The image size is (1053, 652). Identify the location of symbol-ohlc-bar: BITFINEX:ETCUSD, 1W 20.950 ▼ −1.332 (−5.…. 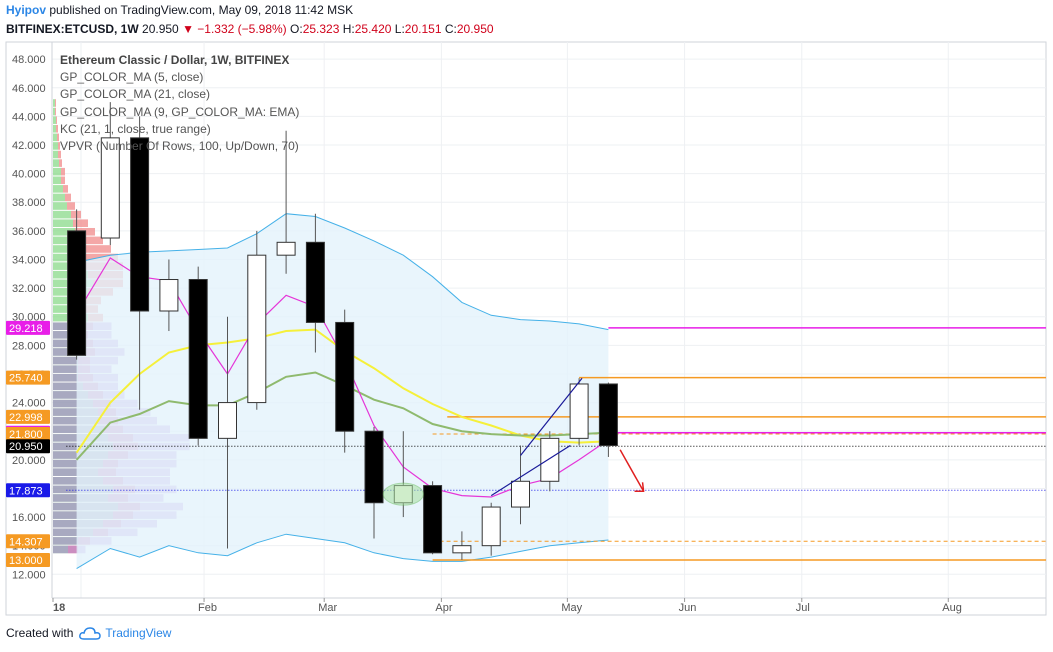
(250, 29).